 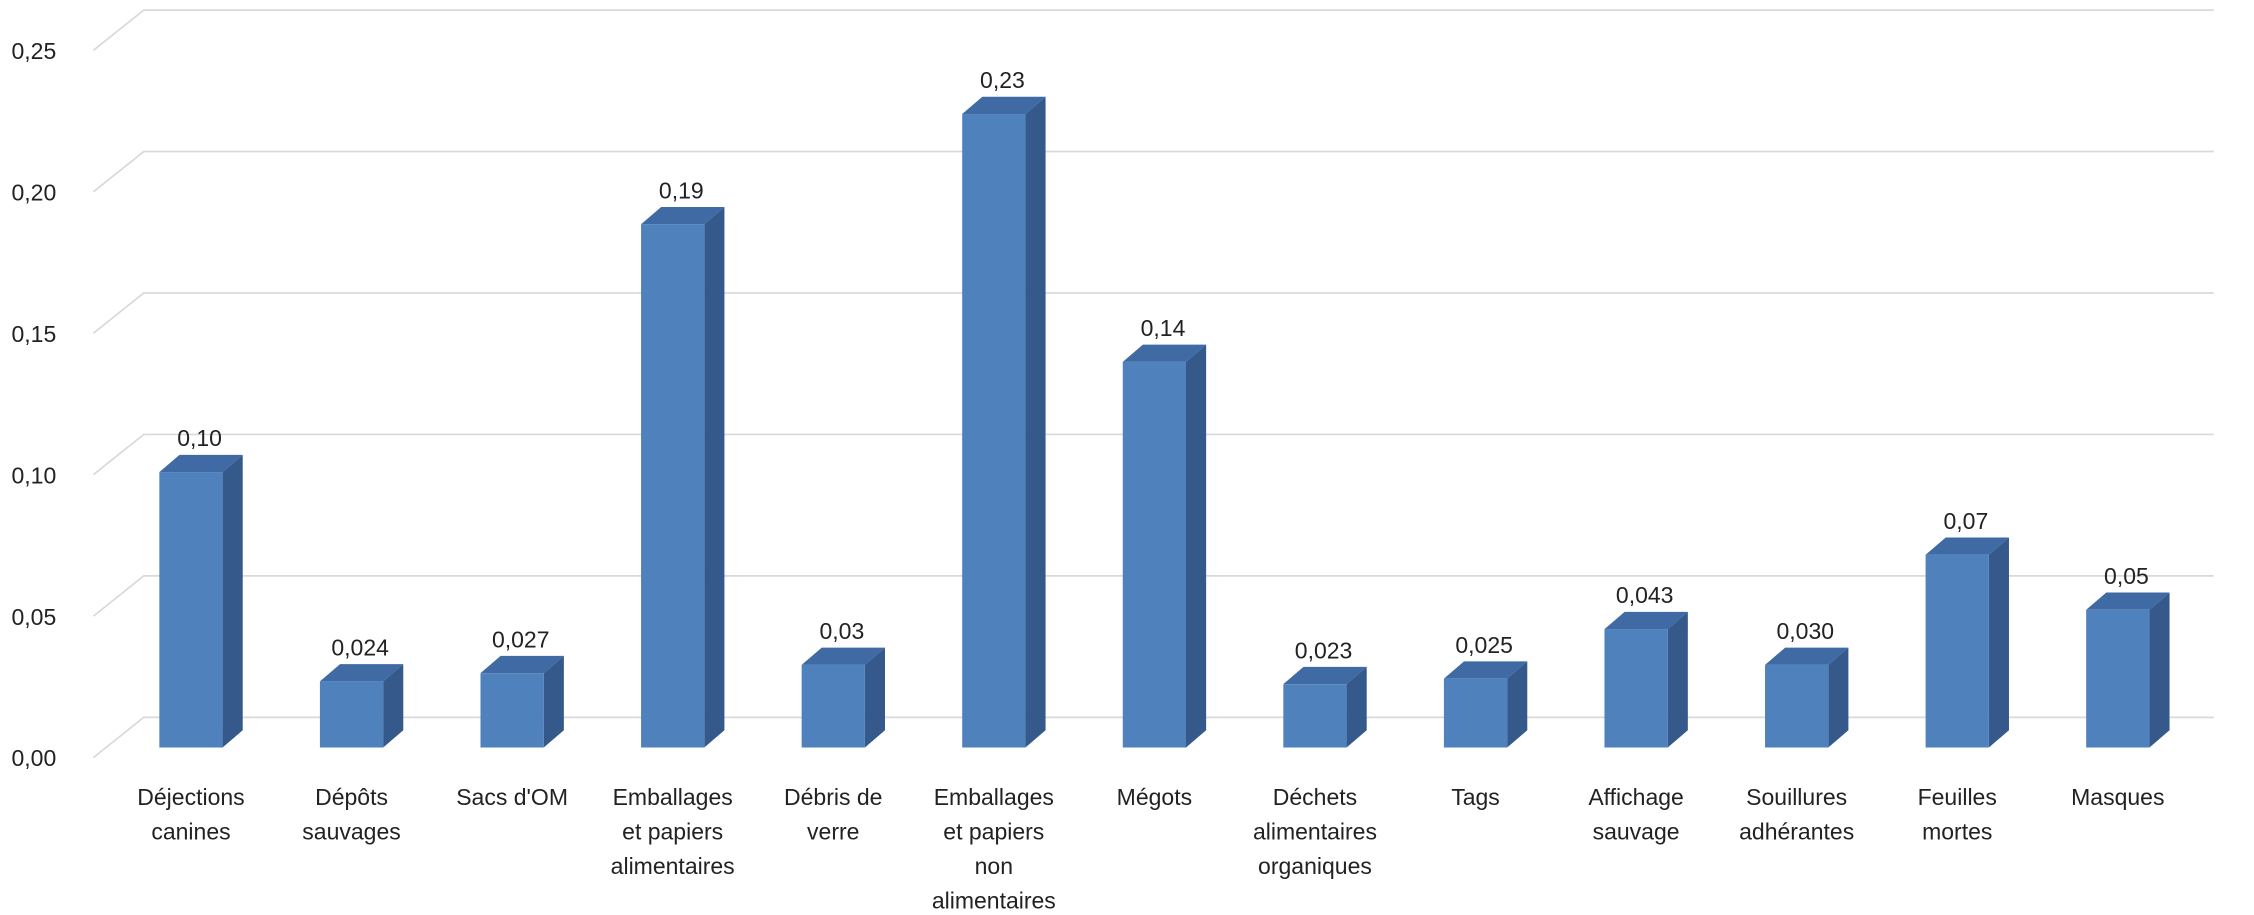 What do you see at coordinates (833, 832) in the screenshot?
I see `x-tick-line: verre` at bounding box center [833, 832].